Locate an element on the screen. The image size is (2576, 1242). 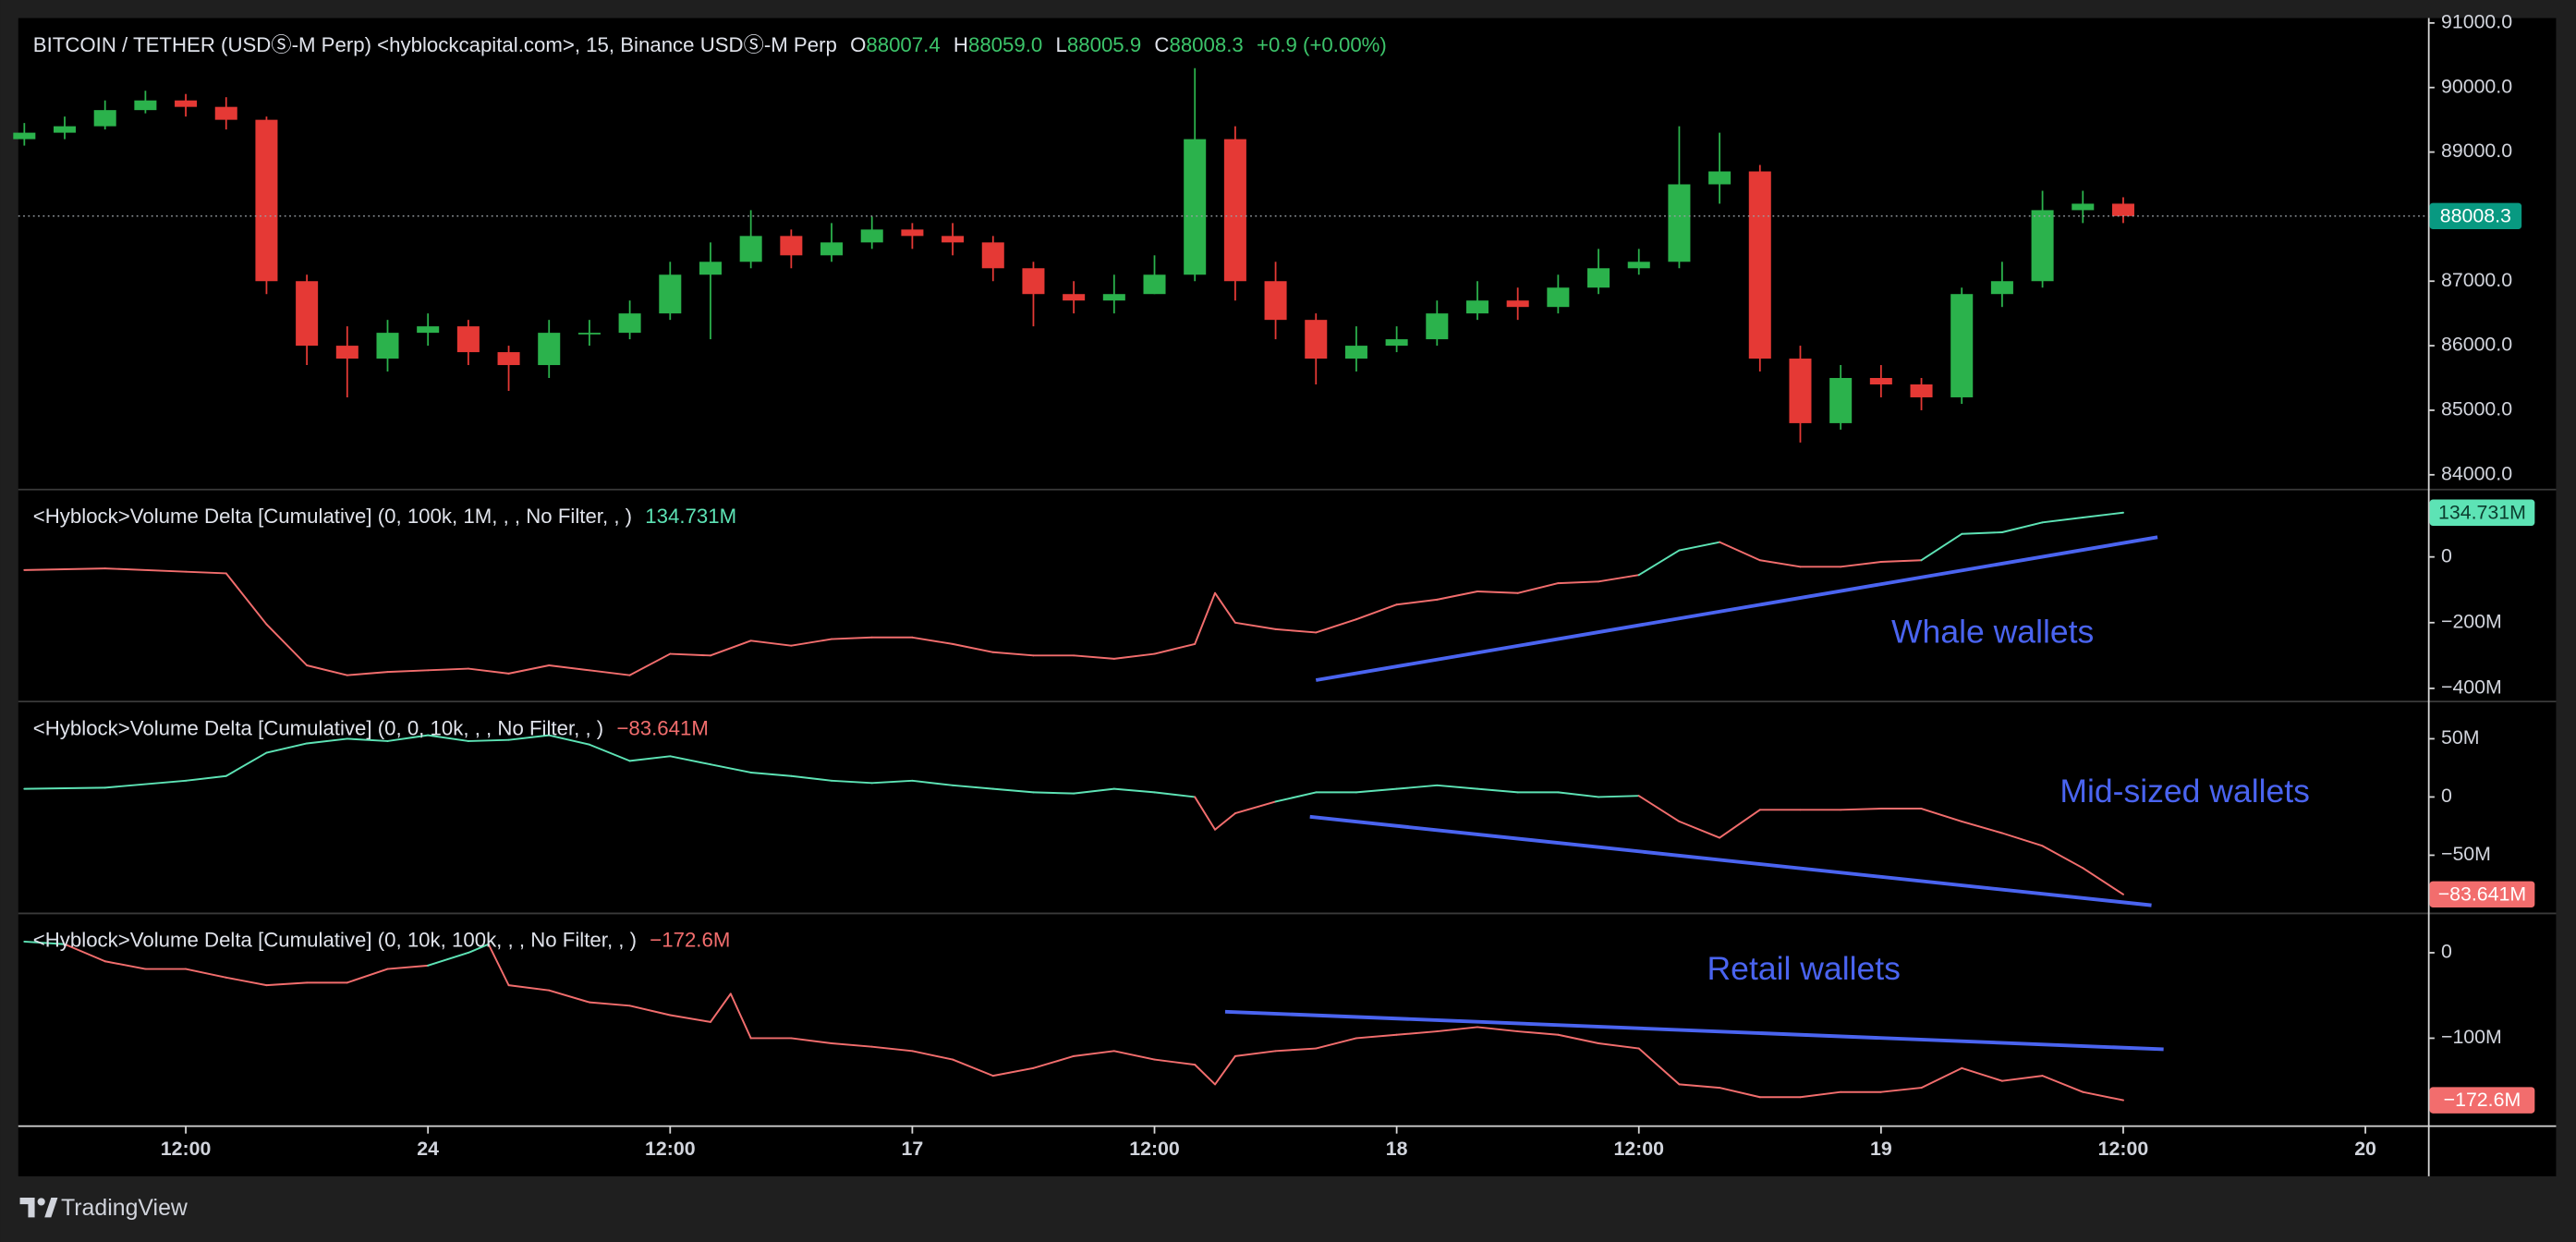
y-tick-label: −200M is located at coordinates (2471, 621).